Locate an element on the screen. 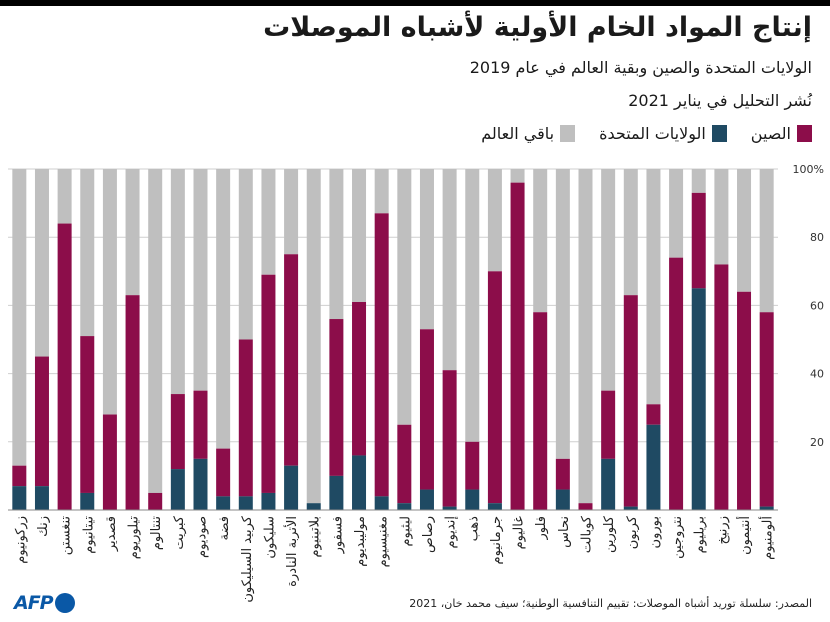 This screenshot has width=830, height=622. legend-item-china: الصين is located at coordinates (781, 133).